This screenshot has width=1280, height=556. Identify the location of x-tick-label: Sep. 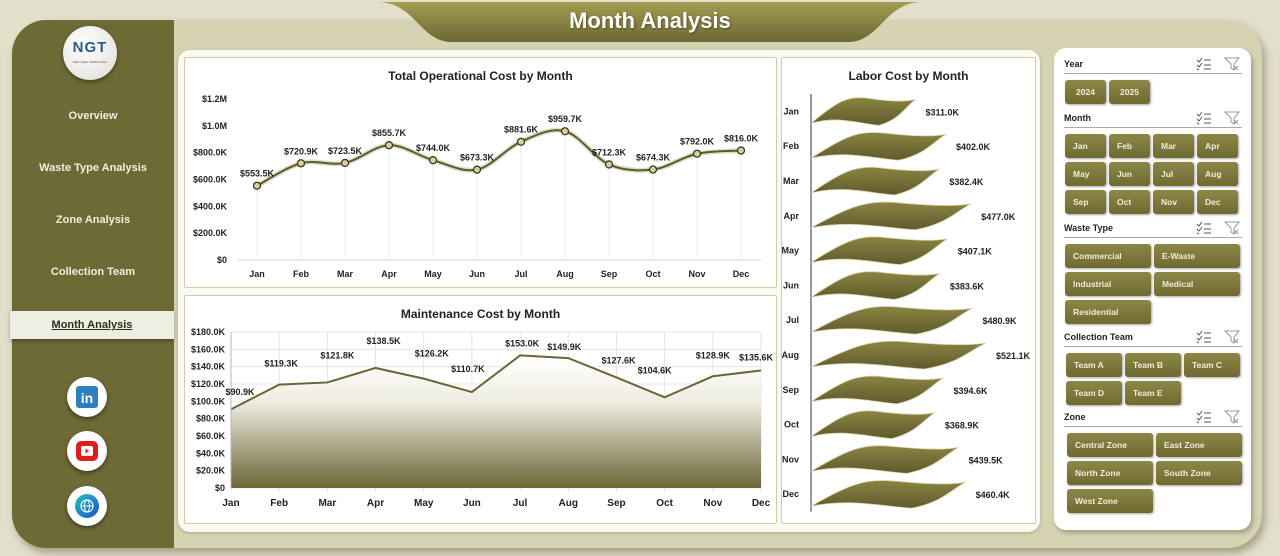
(616, 503).